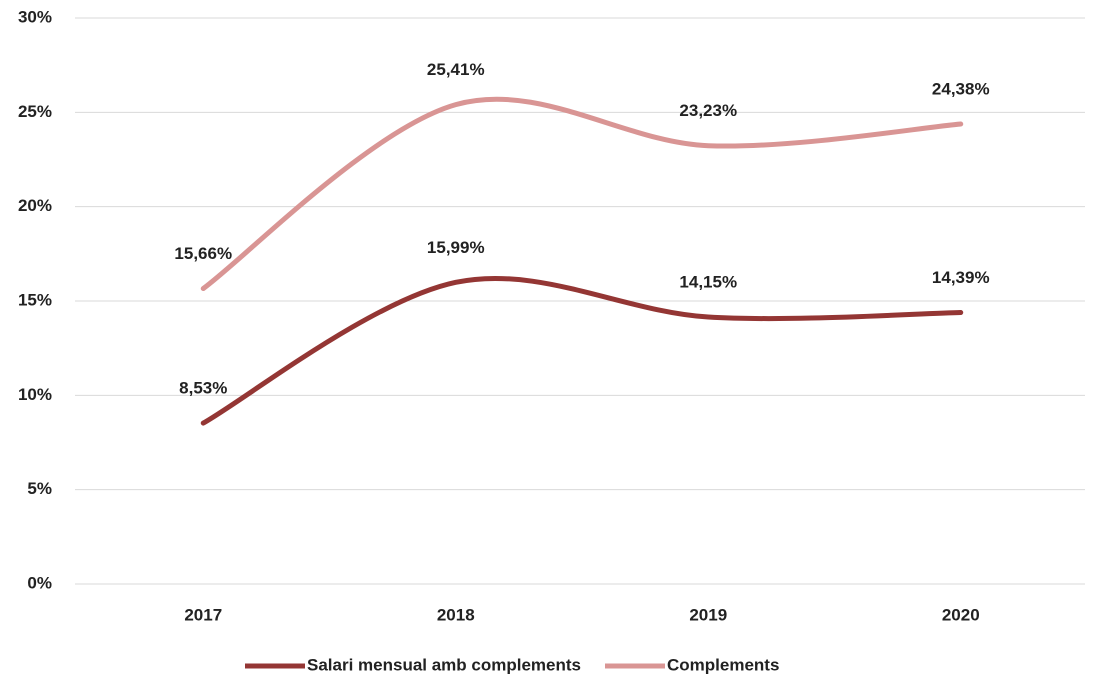 The height and width of the screenshot is (682, 1099). I want to click on data-label: 14,39%, so click(961, 277).